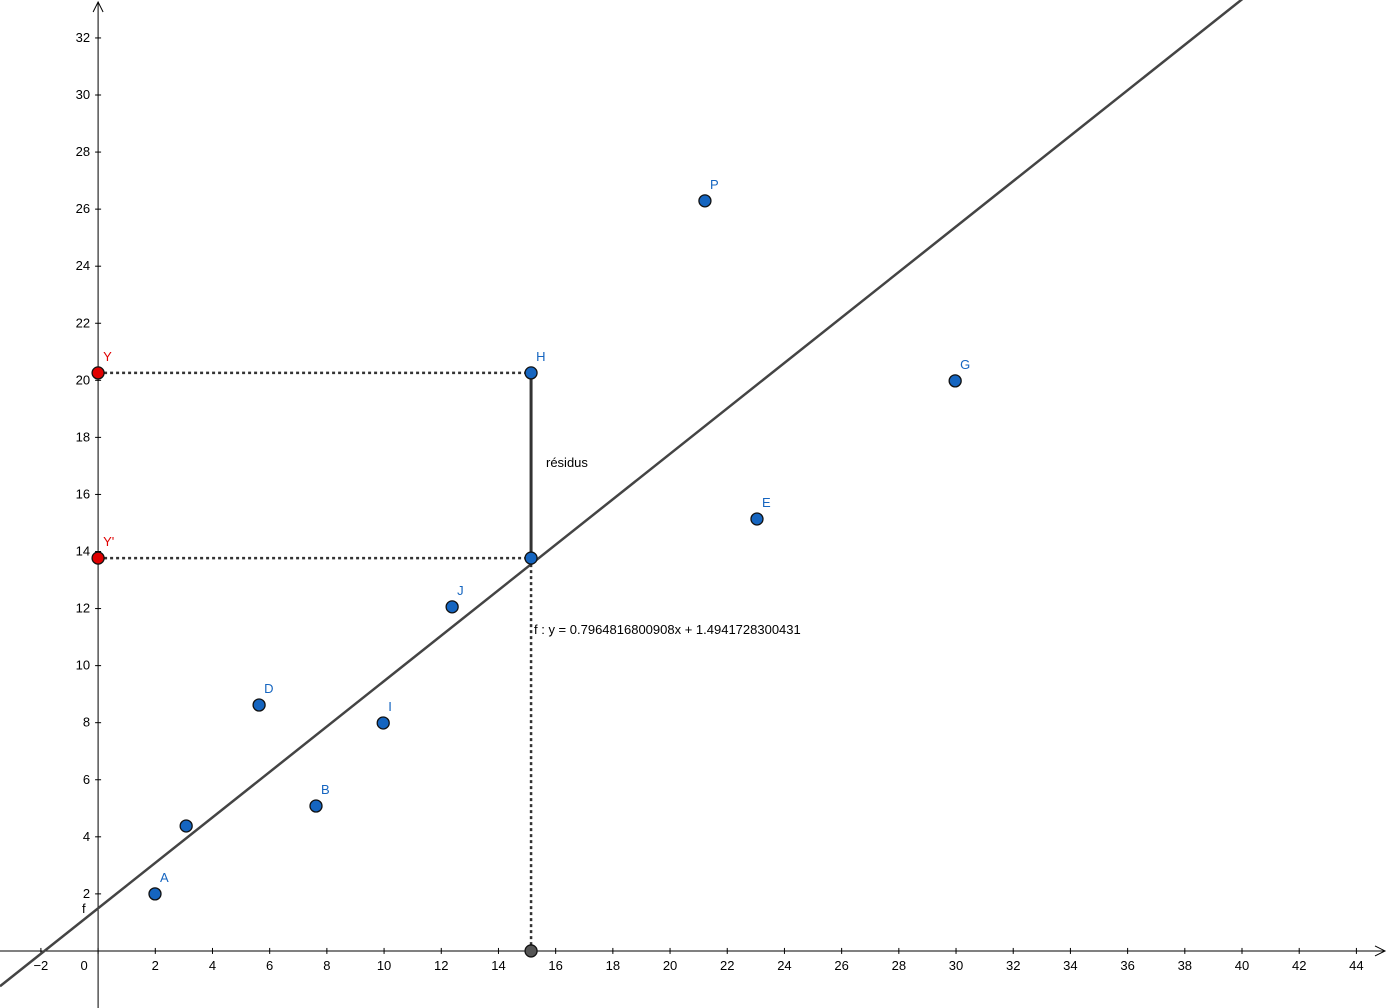  I want to click on y-tick-label: 18, so click(83, 436).